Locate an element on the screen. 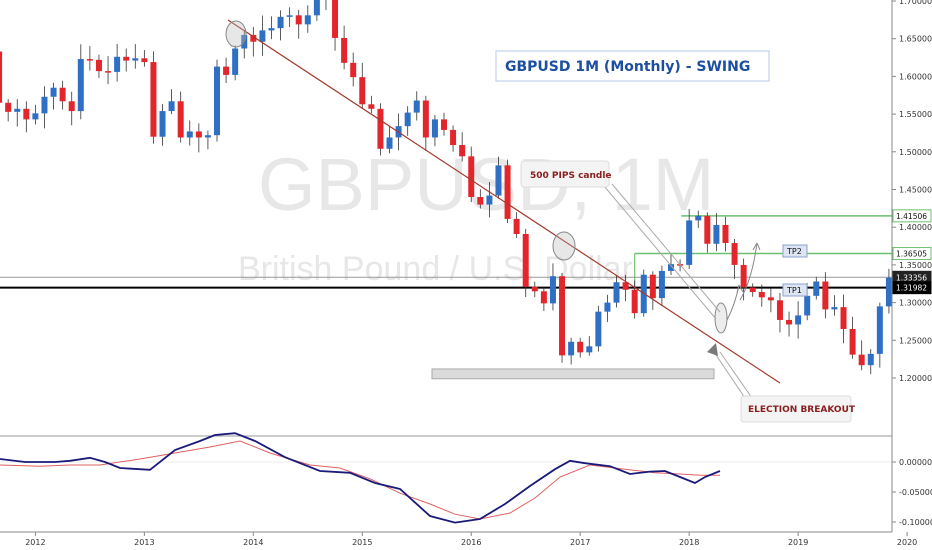 The width and height of the screenshot is (932, 550). watermark-symbol: GBPUSD, 1M is located at coordinates (486, 184).